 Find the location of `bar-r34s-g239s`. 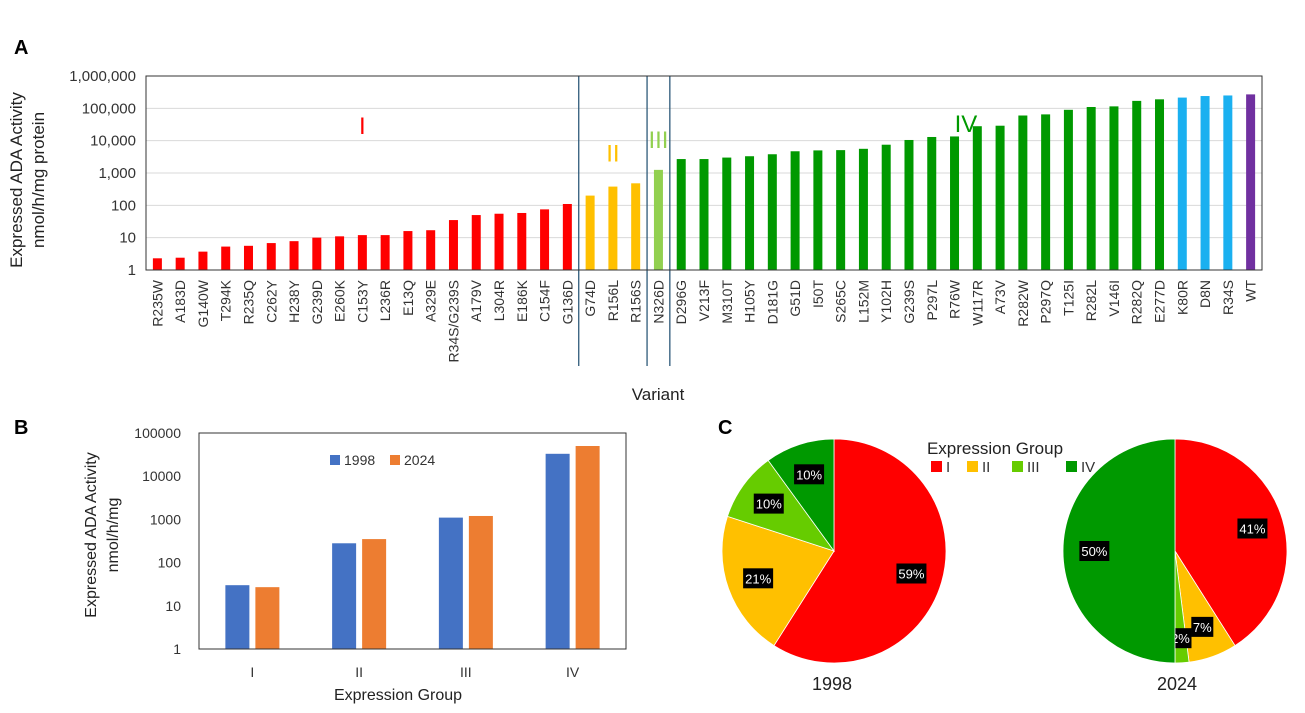

bar-r34s-g239s is located at coordinates (453, 245).